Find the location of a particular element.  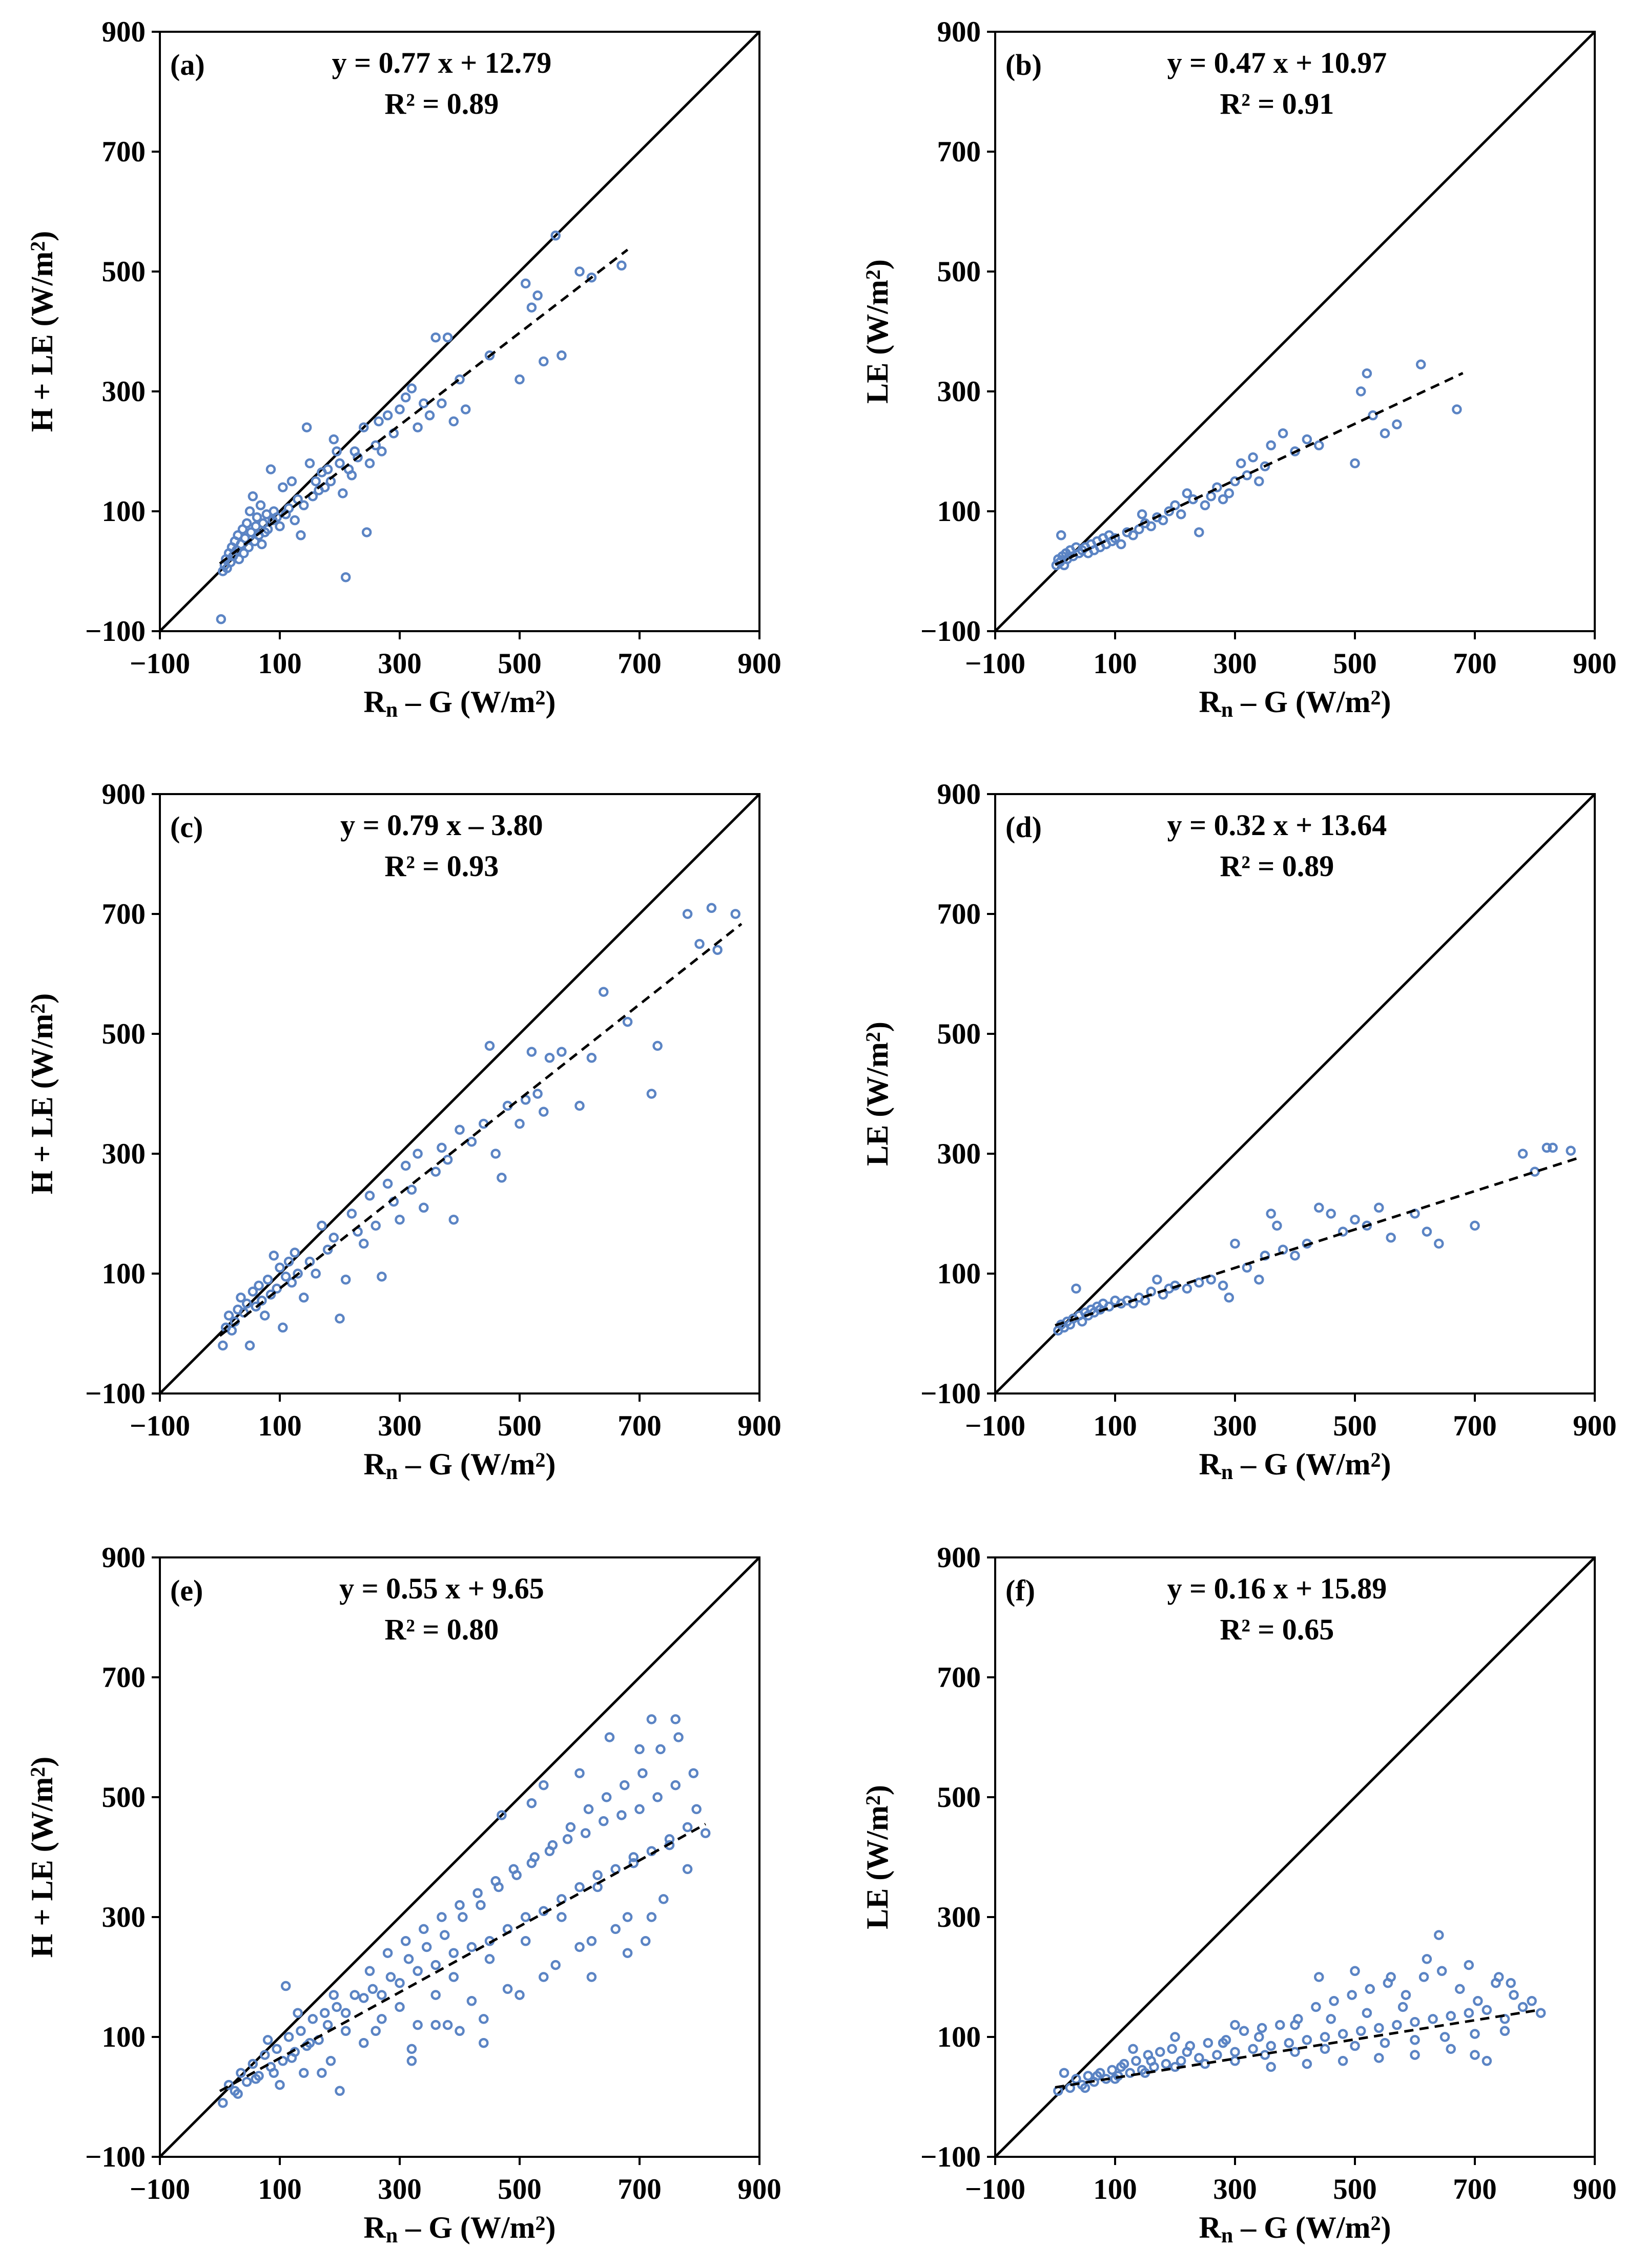

y-tick-label: 300 is located at coordinates (959, 392).